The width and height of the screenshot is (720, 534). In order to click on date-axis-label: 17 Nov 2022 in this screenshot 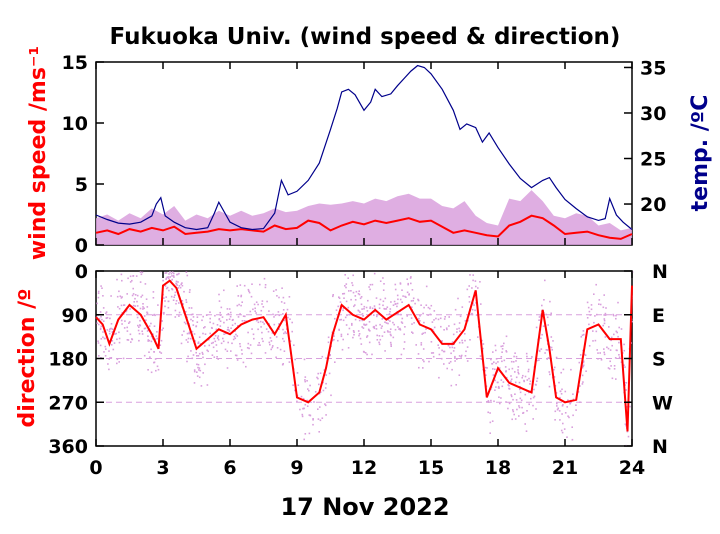, I will do `click(364, 507)`.